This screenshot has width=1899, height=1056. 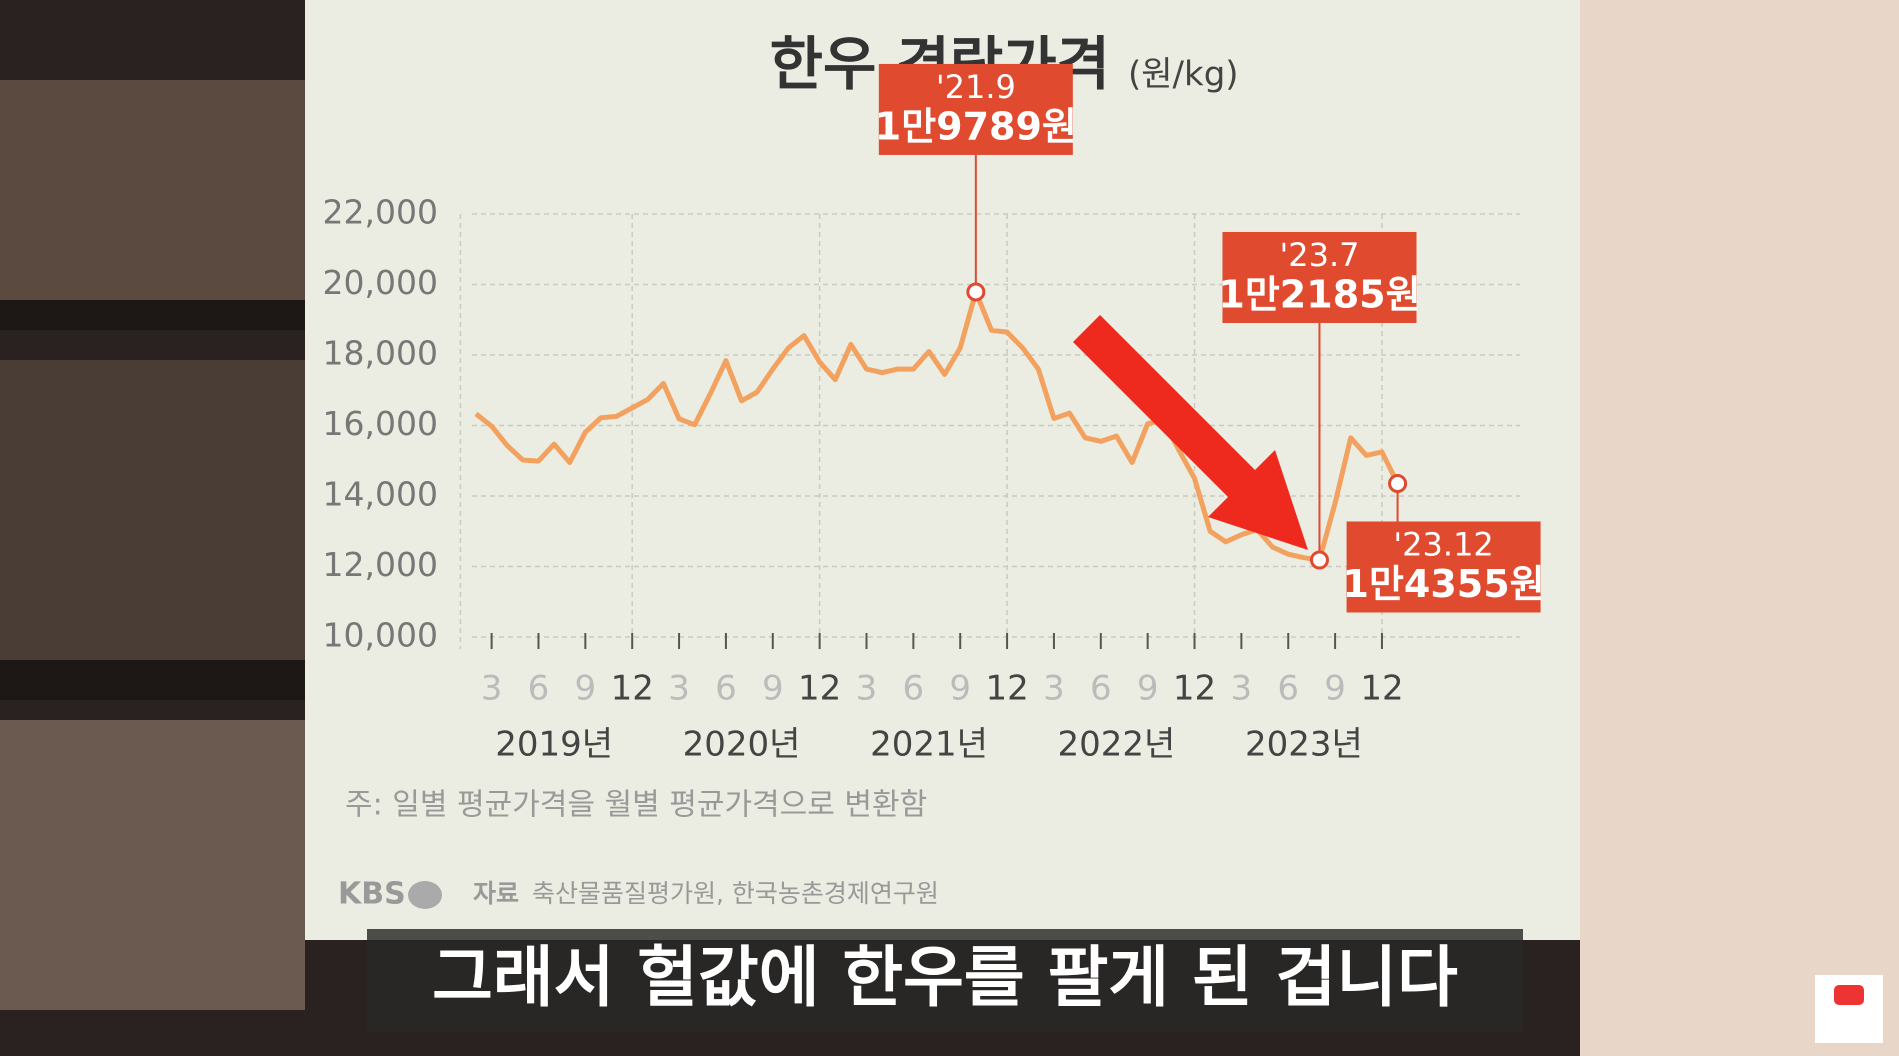 What do you see at coordinates (735, 893) in the screenshot?
I see `source: 축산물품질평가원, 한국농촌경제연구원` at bounding box center [735, 893].